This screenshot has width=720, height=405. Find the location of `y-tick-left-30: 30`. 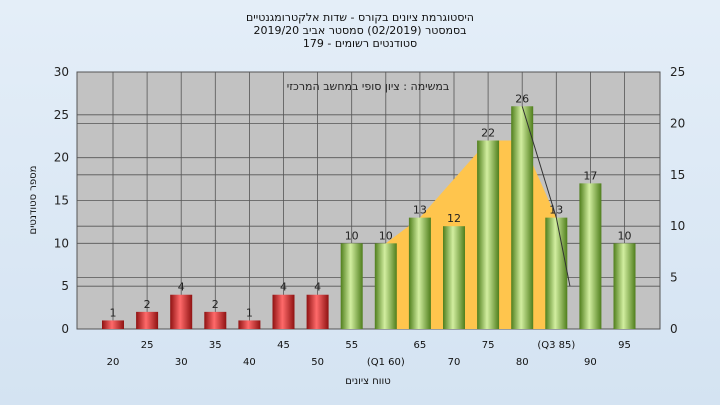

y-tick-left-30: 30 is located at coordinates (61, 72).